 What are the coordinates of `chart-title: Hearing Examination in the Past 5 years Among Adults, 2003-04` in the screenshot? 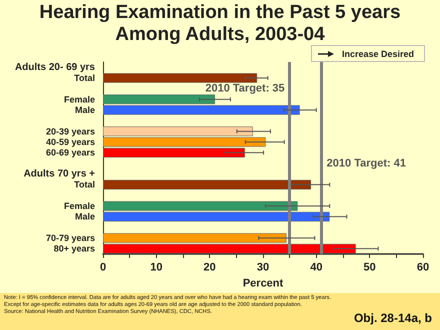 It's located at (220, 24).